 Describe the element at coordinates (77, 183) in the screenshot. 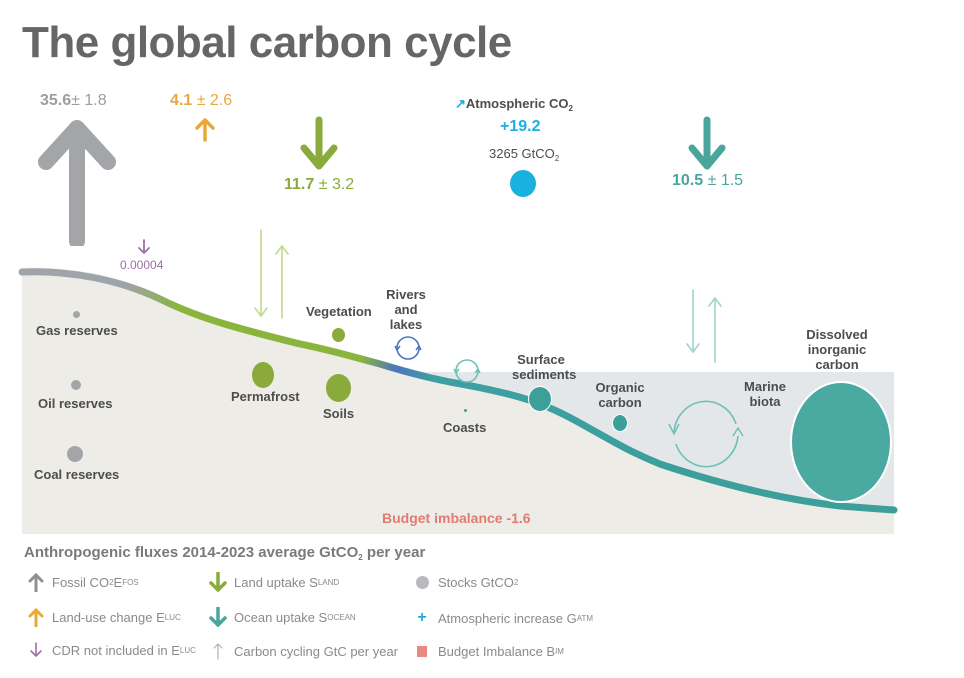

I see `fossil-up-arrow-icon` at that location.